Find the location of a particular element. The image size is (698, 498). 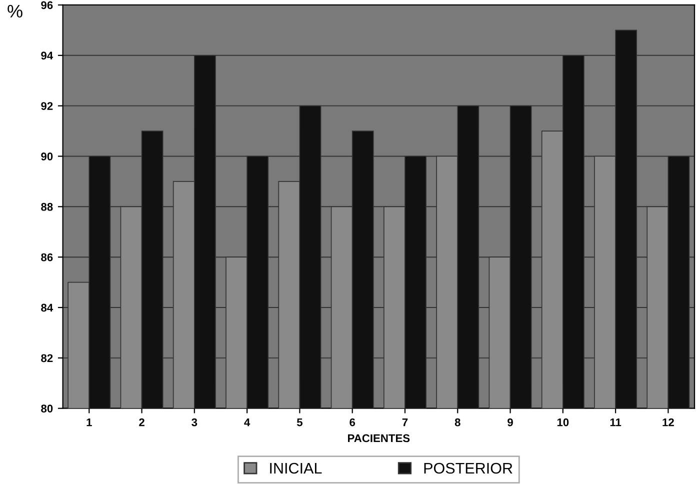

x-tick-label: 4 is located at coordinates (247, 422).